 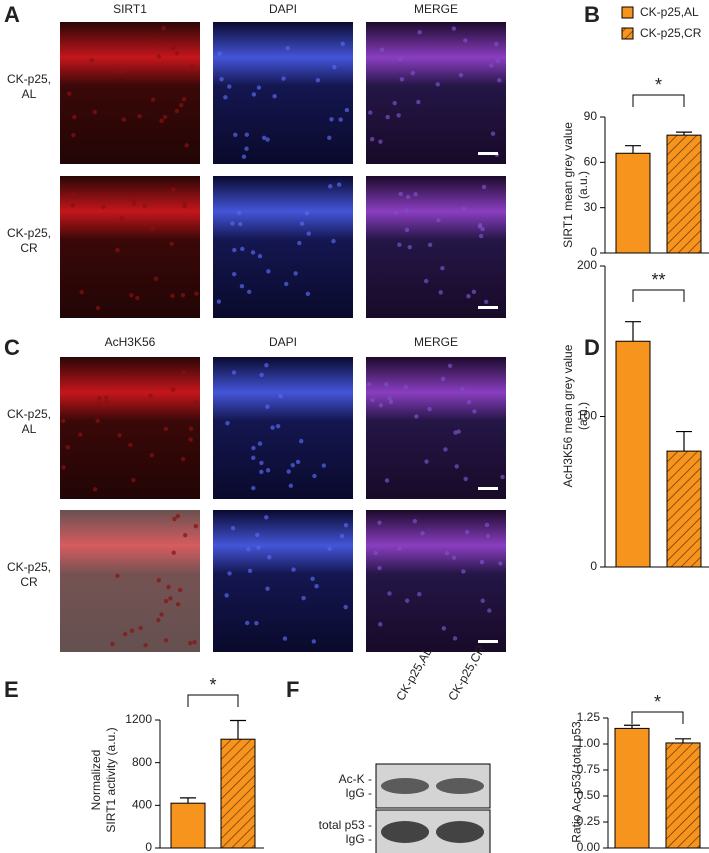 What do you see at coordinates (142, 805) in the screenshot?
I see `y-tick-label: 400` at bounding box center [142, 805].